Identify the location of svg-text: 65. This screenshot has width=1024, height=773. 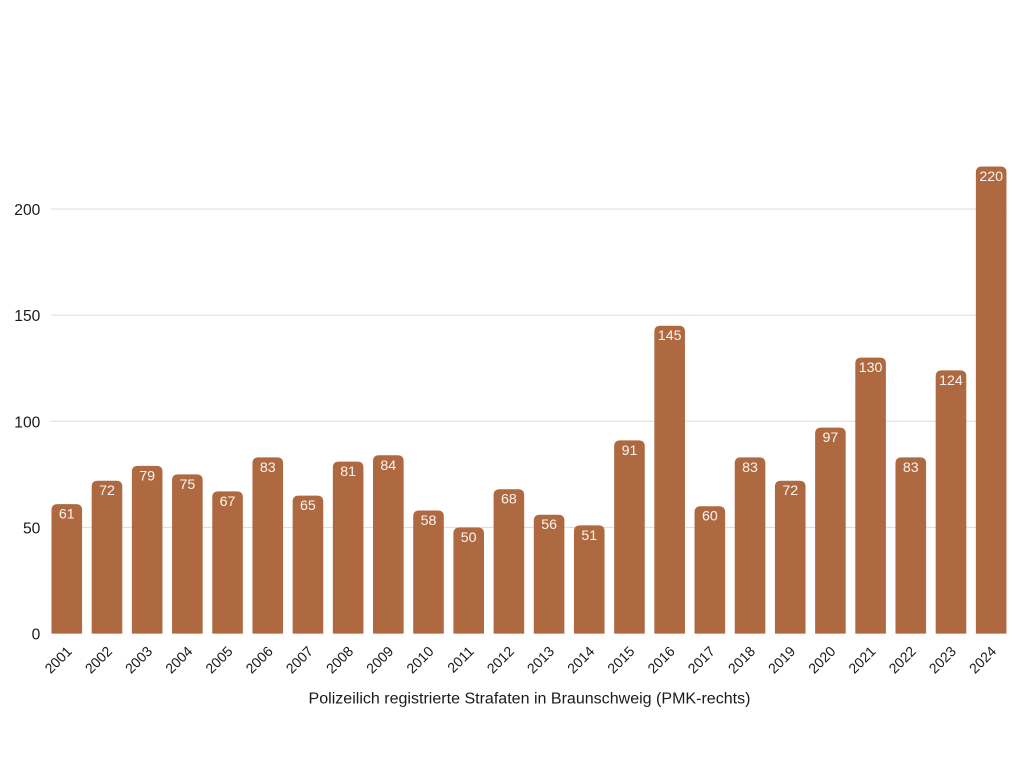
(308, 506).